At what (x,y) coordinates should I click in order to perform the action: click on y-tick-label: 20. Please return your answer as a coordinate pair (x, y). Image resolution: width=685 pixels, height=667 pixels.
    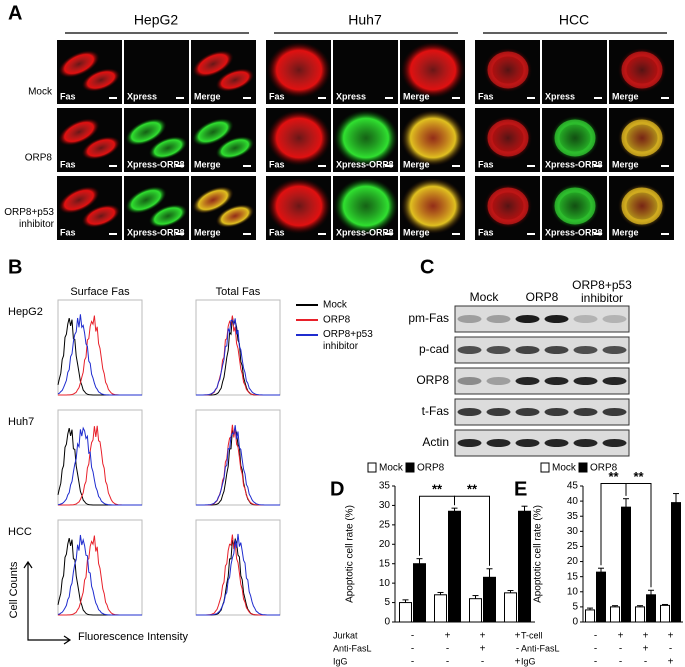
    Looking at the image, I should click on (573, 561).